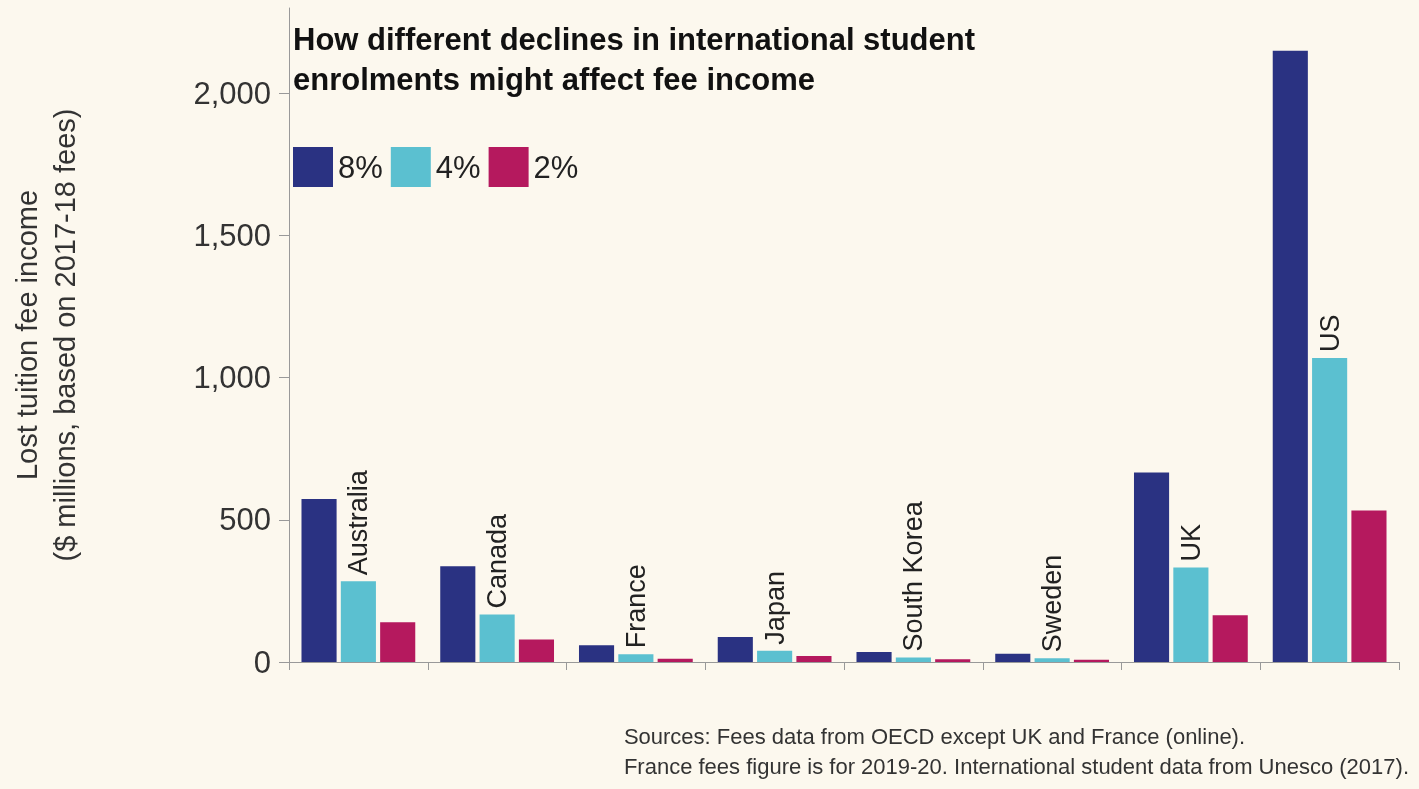  Describe the element at coordinates (635, 606) in the screenshot. I see `x-tick-label: France` at that location.